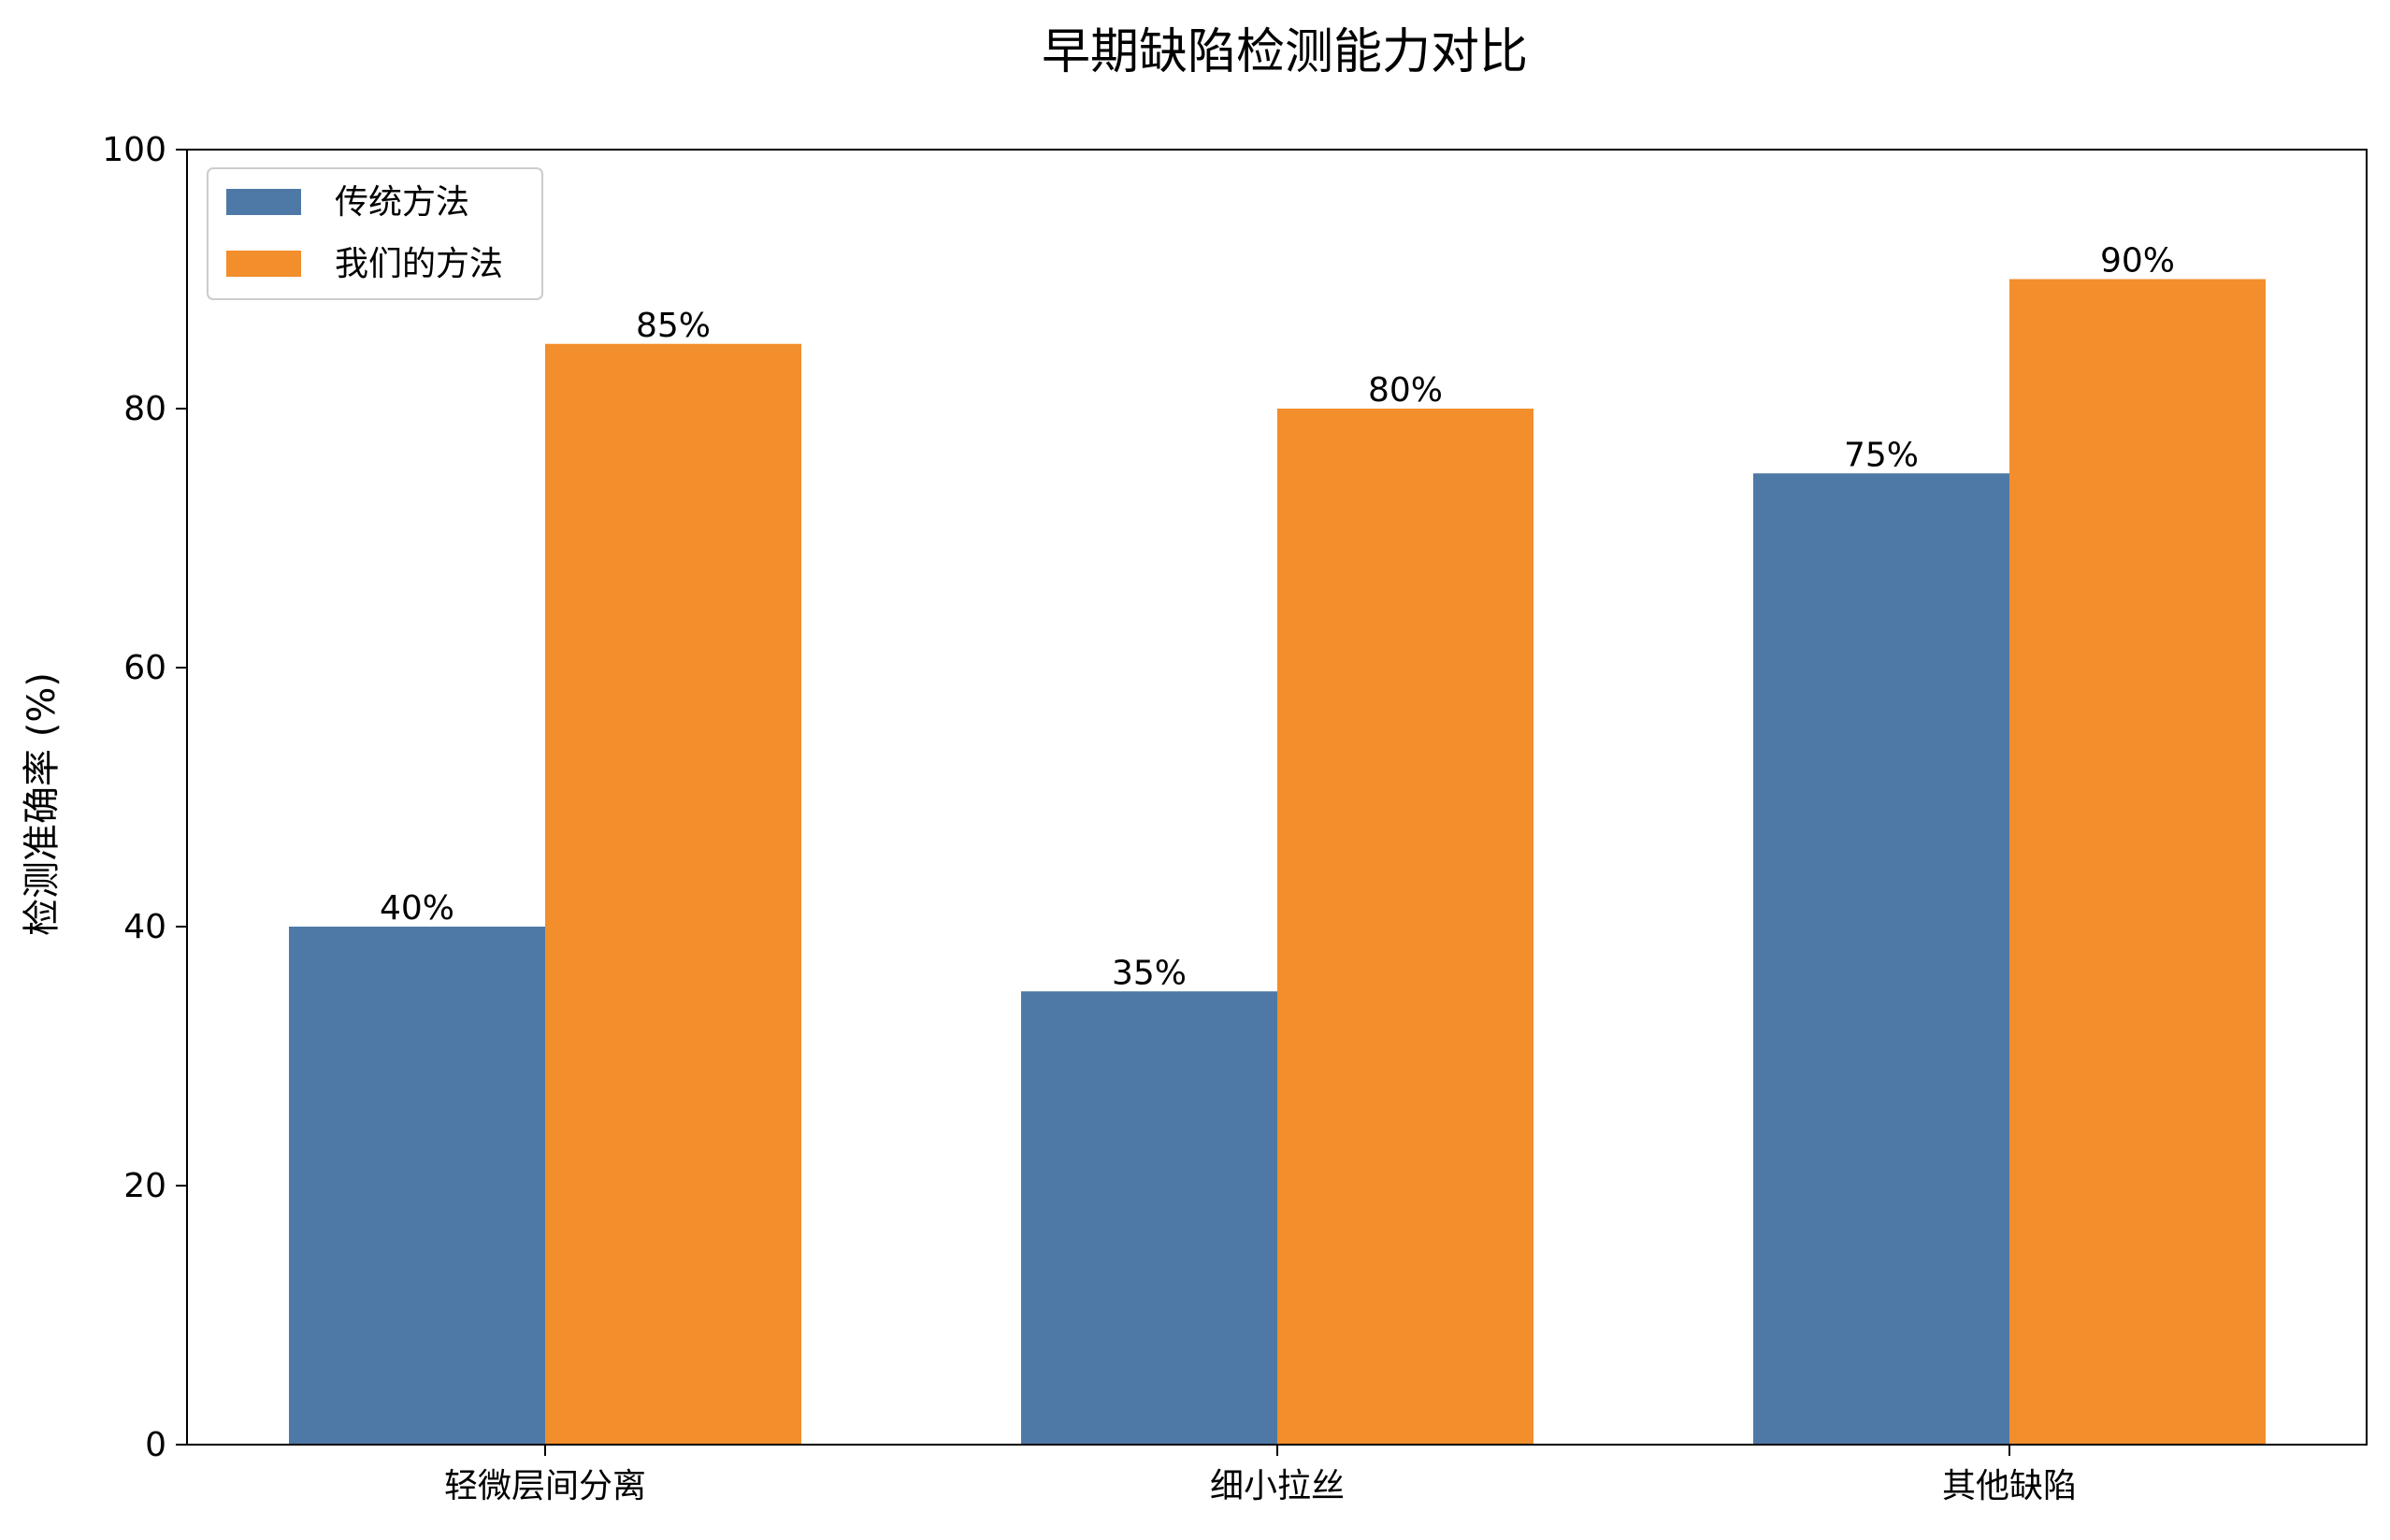  Describe the element at coordinates (545, 1486) in the screenshot. I see `x-tick-label-0: 轻微层间分离` at that location.